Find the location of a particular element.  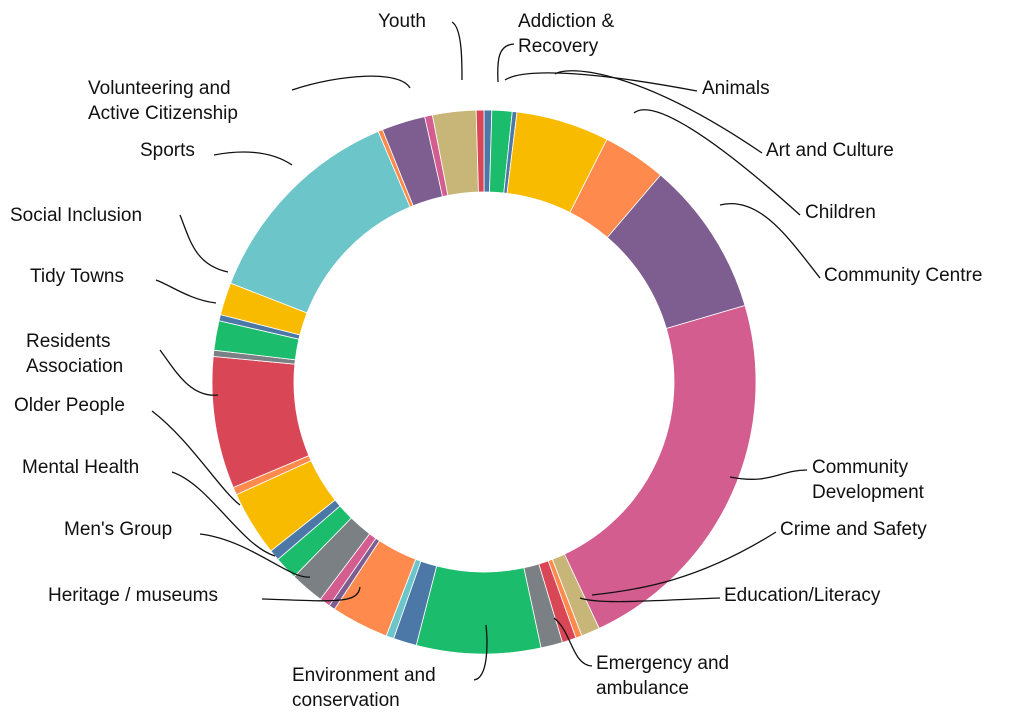

label-line: Sports is located at coordinates (167, 150).